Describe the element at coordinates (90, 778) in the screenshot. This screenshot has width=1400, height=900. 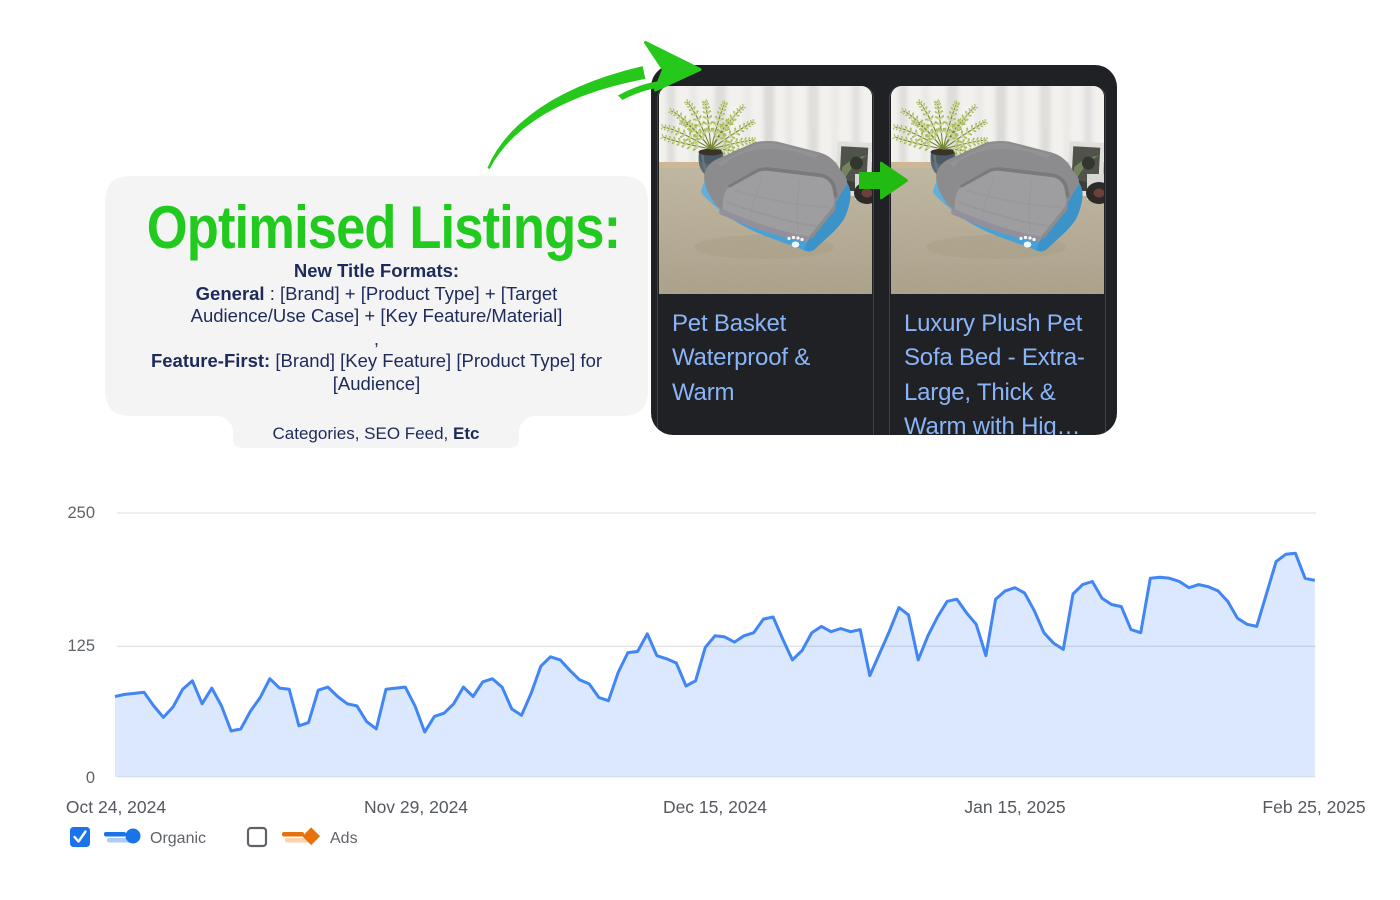
I see `svg-text: 0` at that location.